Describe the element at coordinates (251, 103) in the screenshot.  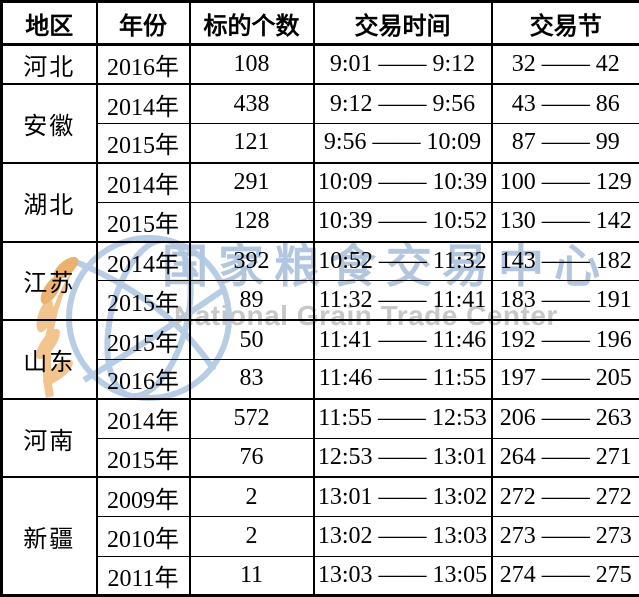
I see `count-cell: 438` at that location.